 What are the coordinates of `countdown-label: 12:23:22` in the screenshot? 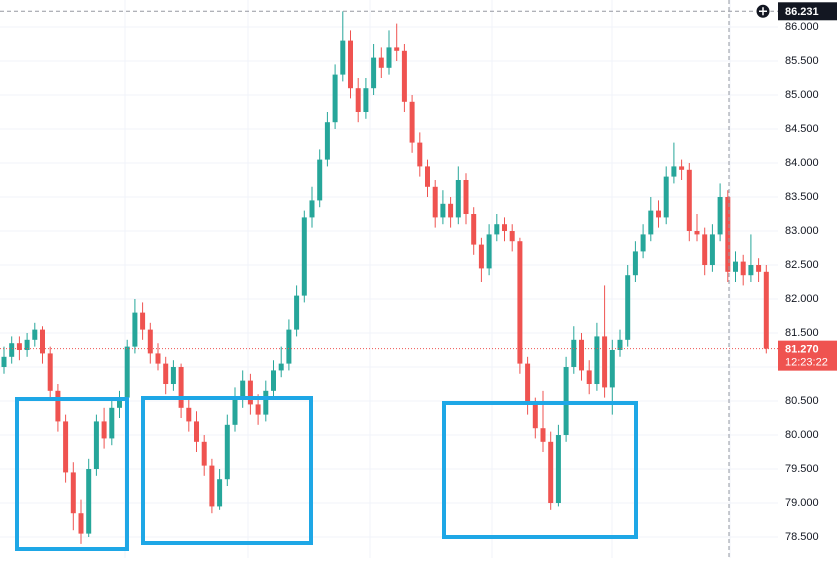 It's located at (806, 363).